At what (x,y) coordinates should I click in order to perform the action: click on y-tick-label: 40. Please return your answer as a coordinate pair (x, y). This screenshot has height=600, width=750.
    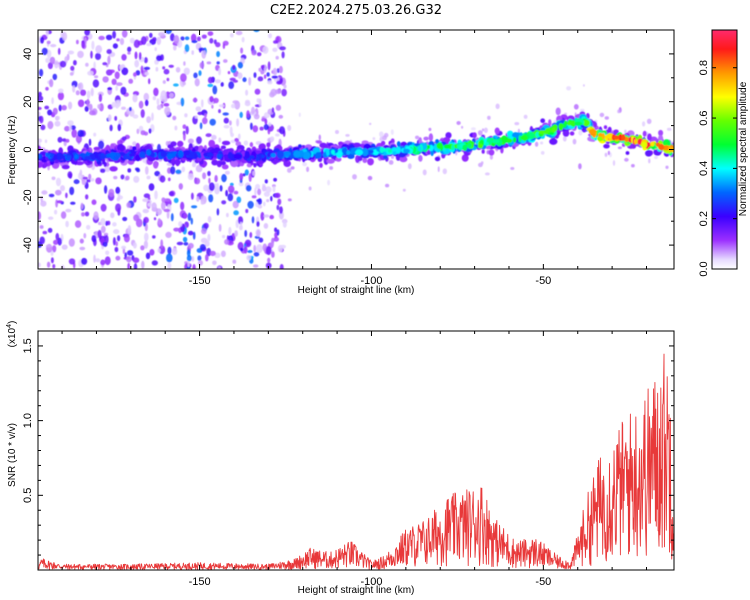
    Looking at the image, I should click on (28, 54).